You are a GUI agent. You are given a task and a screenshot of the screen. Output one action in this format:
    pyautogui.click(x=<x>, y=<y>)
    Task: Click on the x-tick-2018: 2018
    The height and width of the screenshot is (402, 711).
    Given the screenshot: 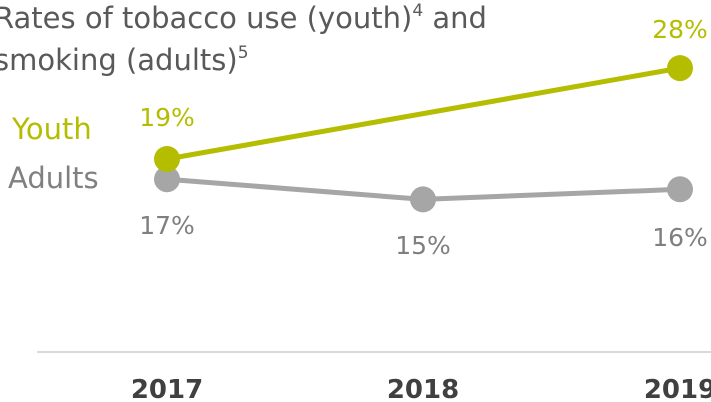 What is the action you would take?
    pyautogui.click(x=423, y=388)
    